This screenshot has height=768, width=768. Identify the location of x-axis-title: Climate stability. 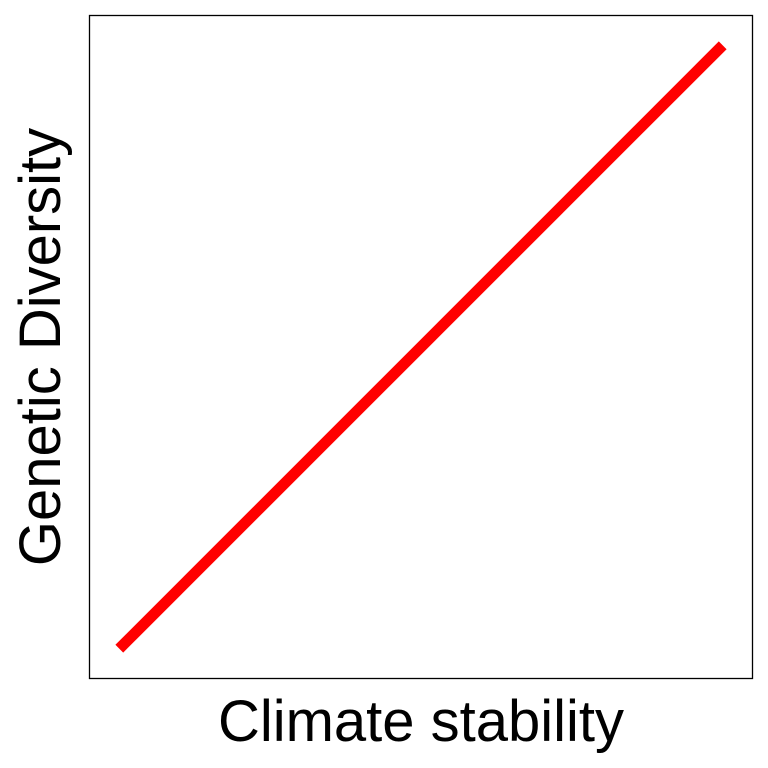
(421, 721).